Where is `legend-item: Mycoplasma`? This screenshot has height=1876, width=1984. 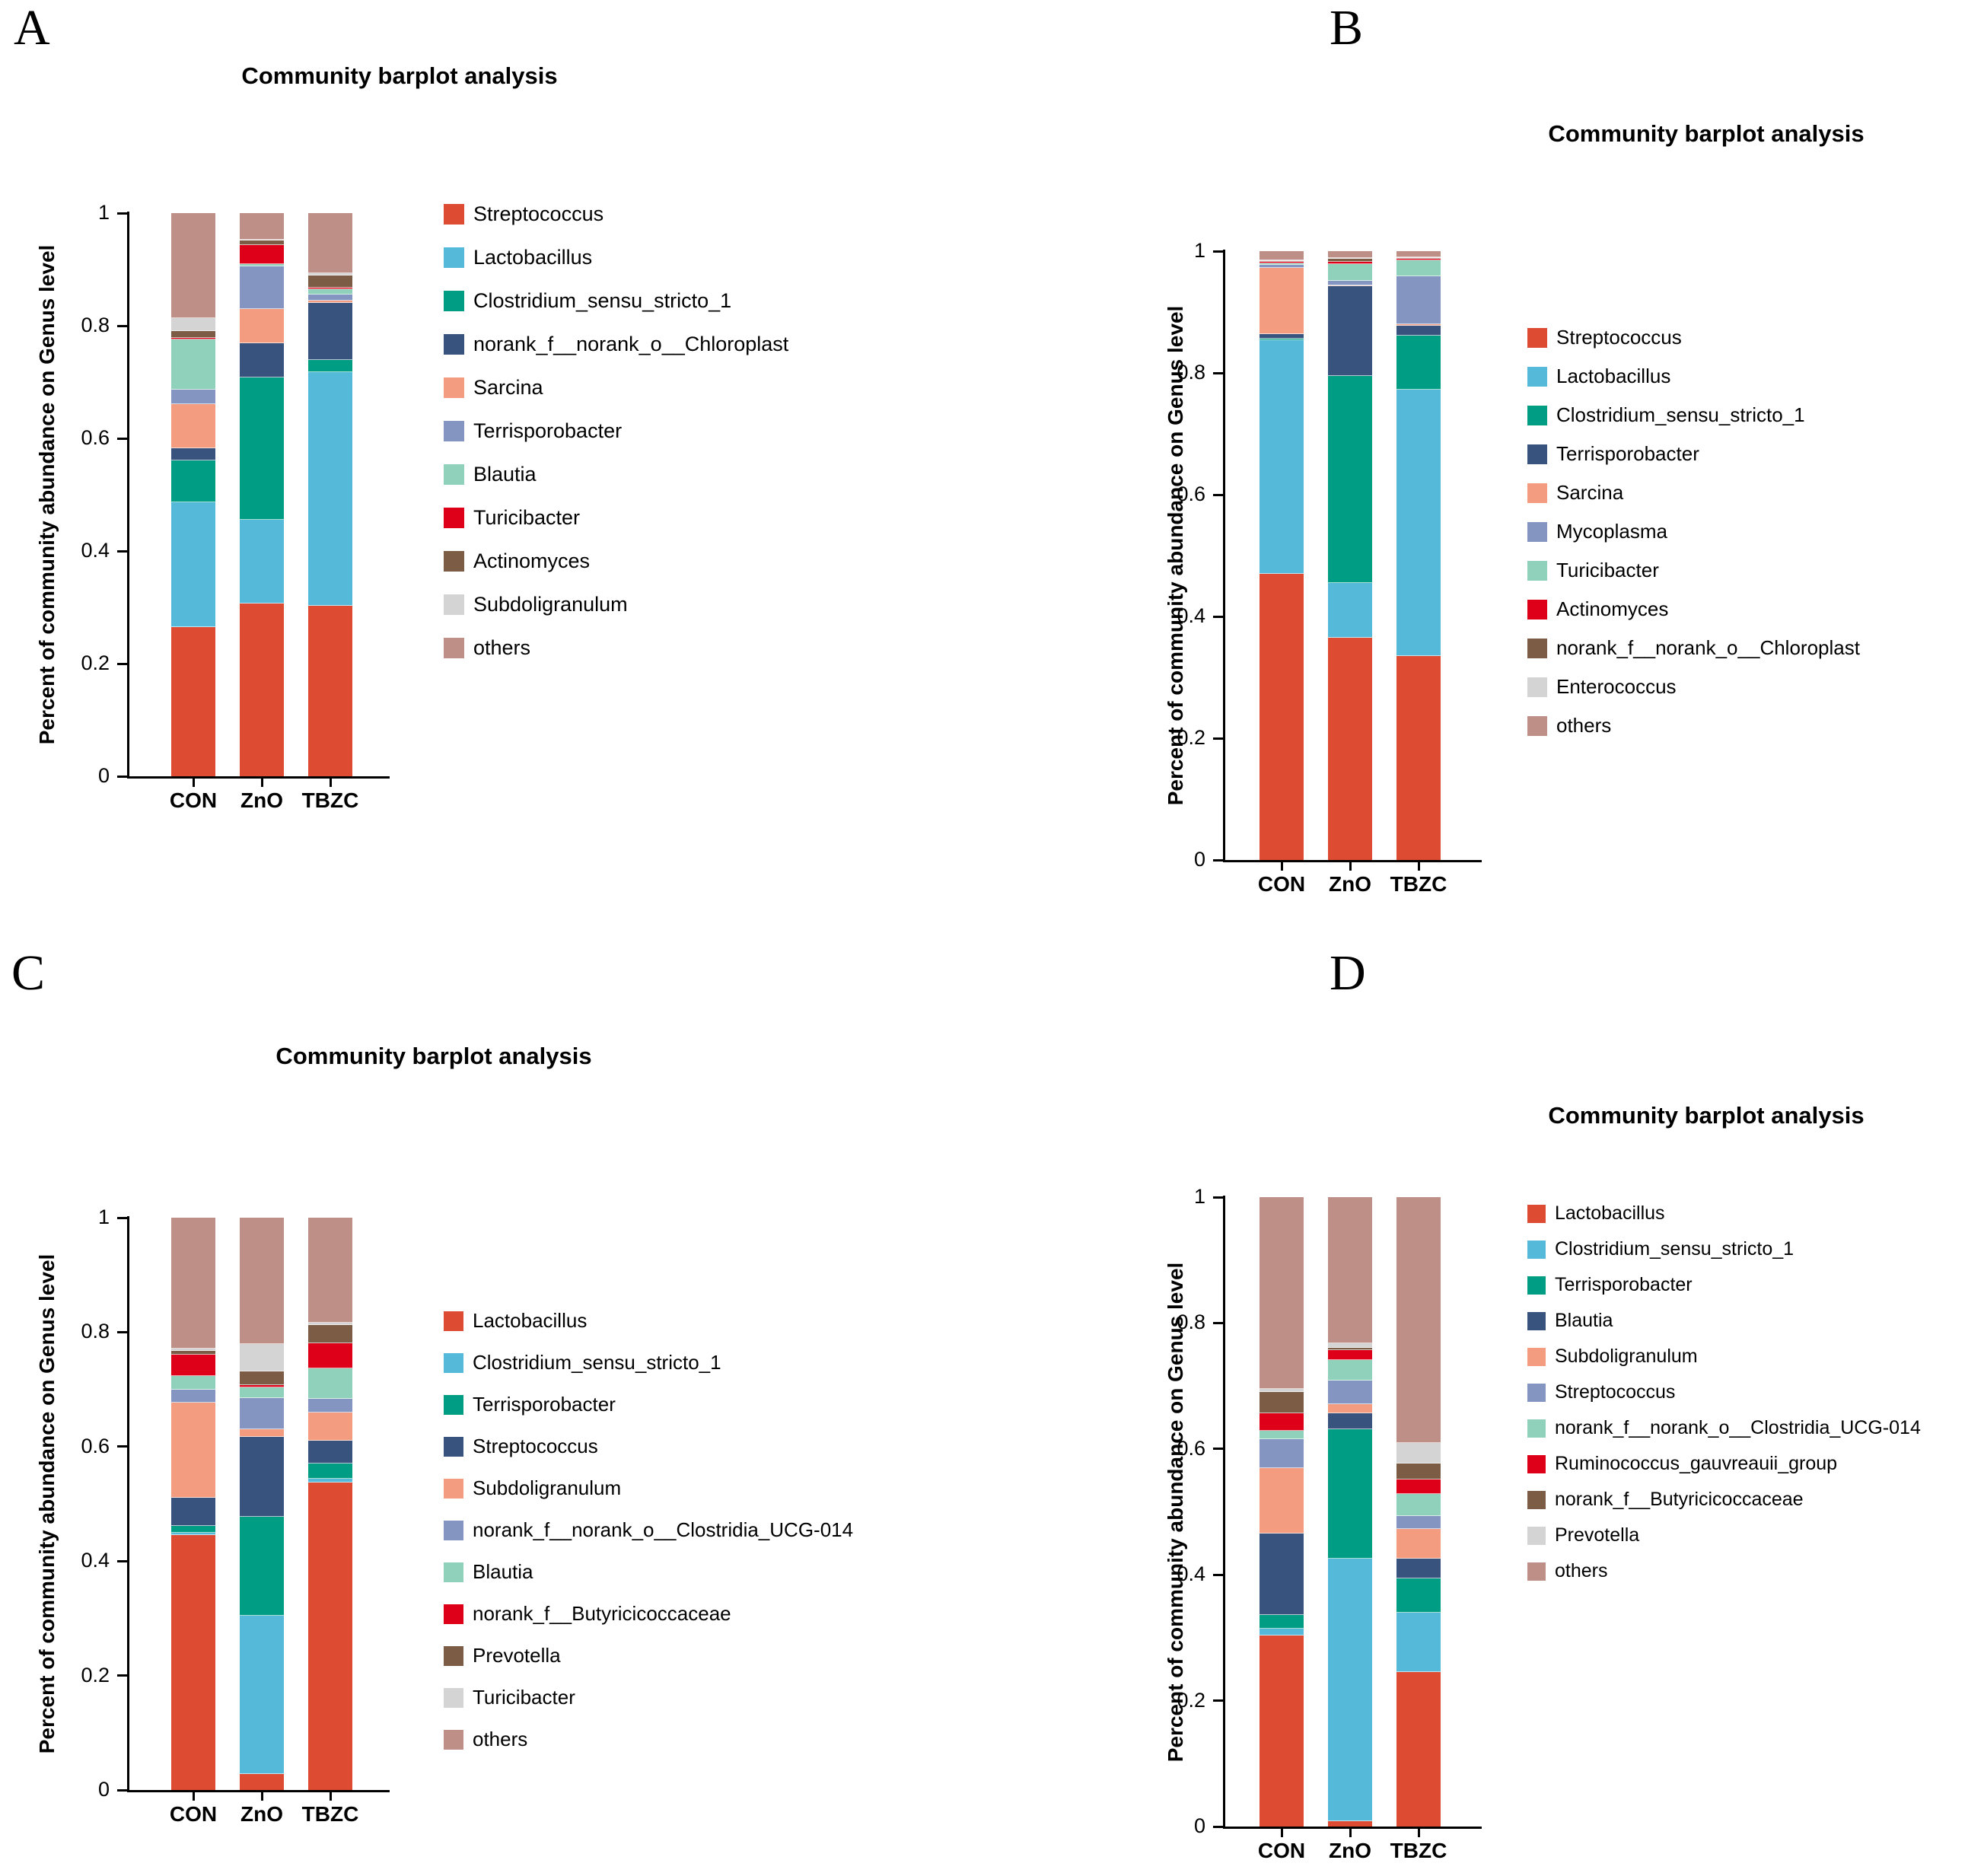 legend-item: Mycoplasma is located at coordinates (1693, 531).